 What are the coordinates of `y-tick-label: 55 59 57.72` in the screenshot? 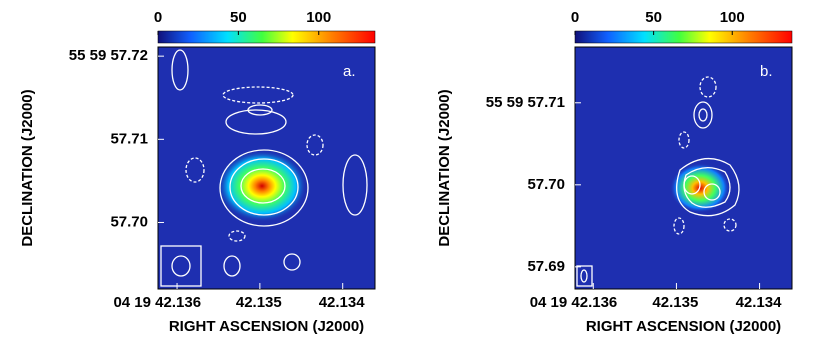 It's located at (108, 55).